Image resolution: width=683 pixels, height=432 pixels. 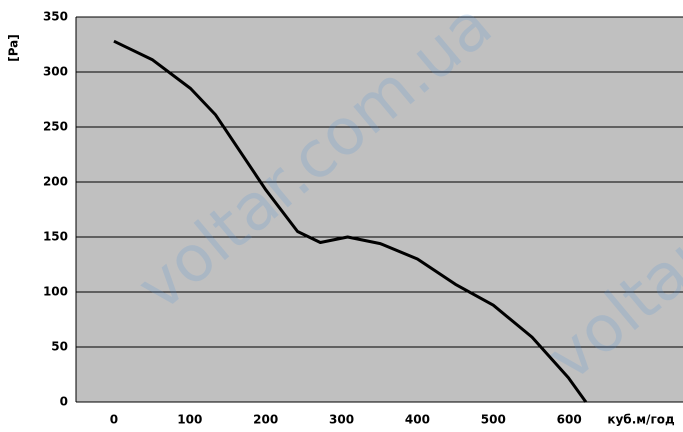 What do you see at coordinates (569, 420) in the screenshot?
I see `x-tick-label: 600` at bounding box center [569, 420].